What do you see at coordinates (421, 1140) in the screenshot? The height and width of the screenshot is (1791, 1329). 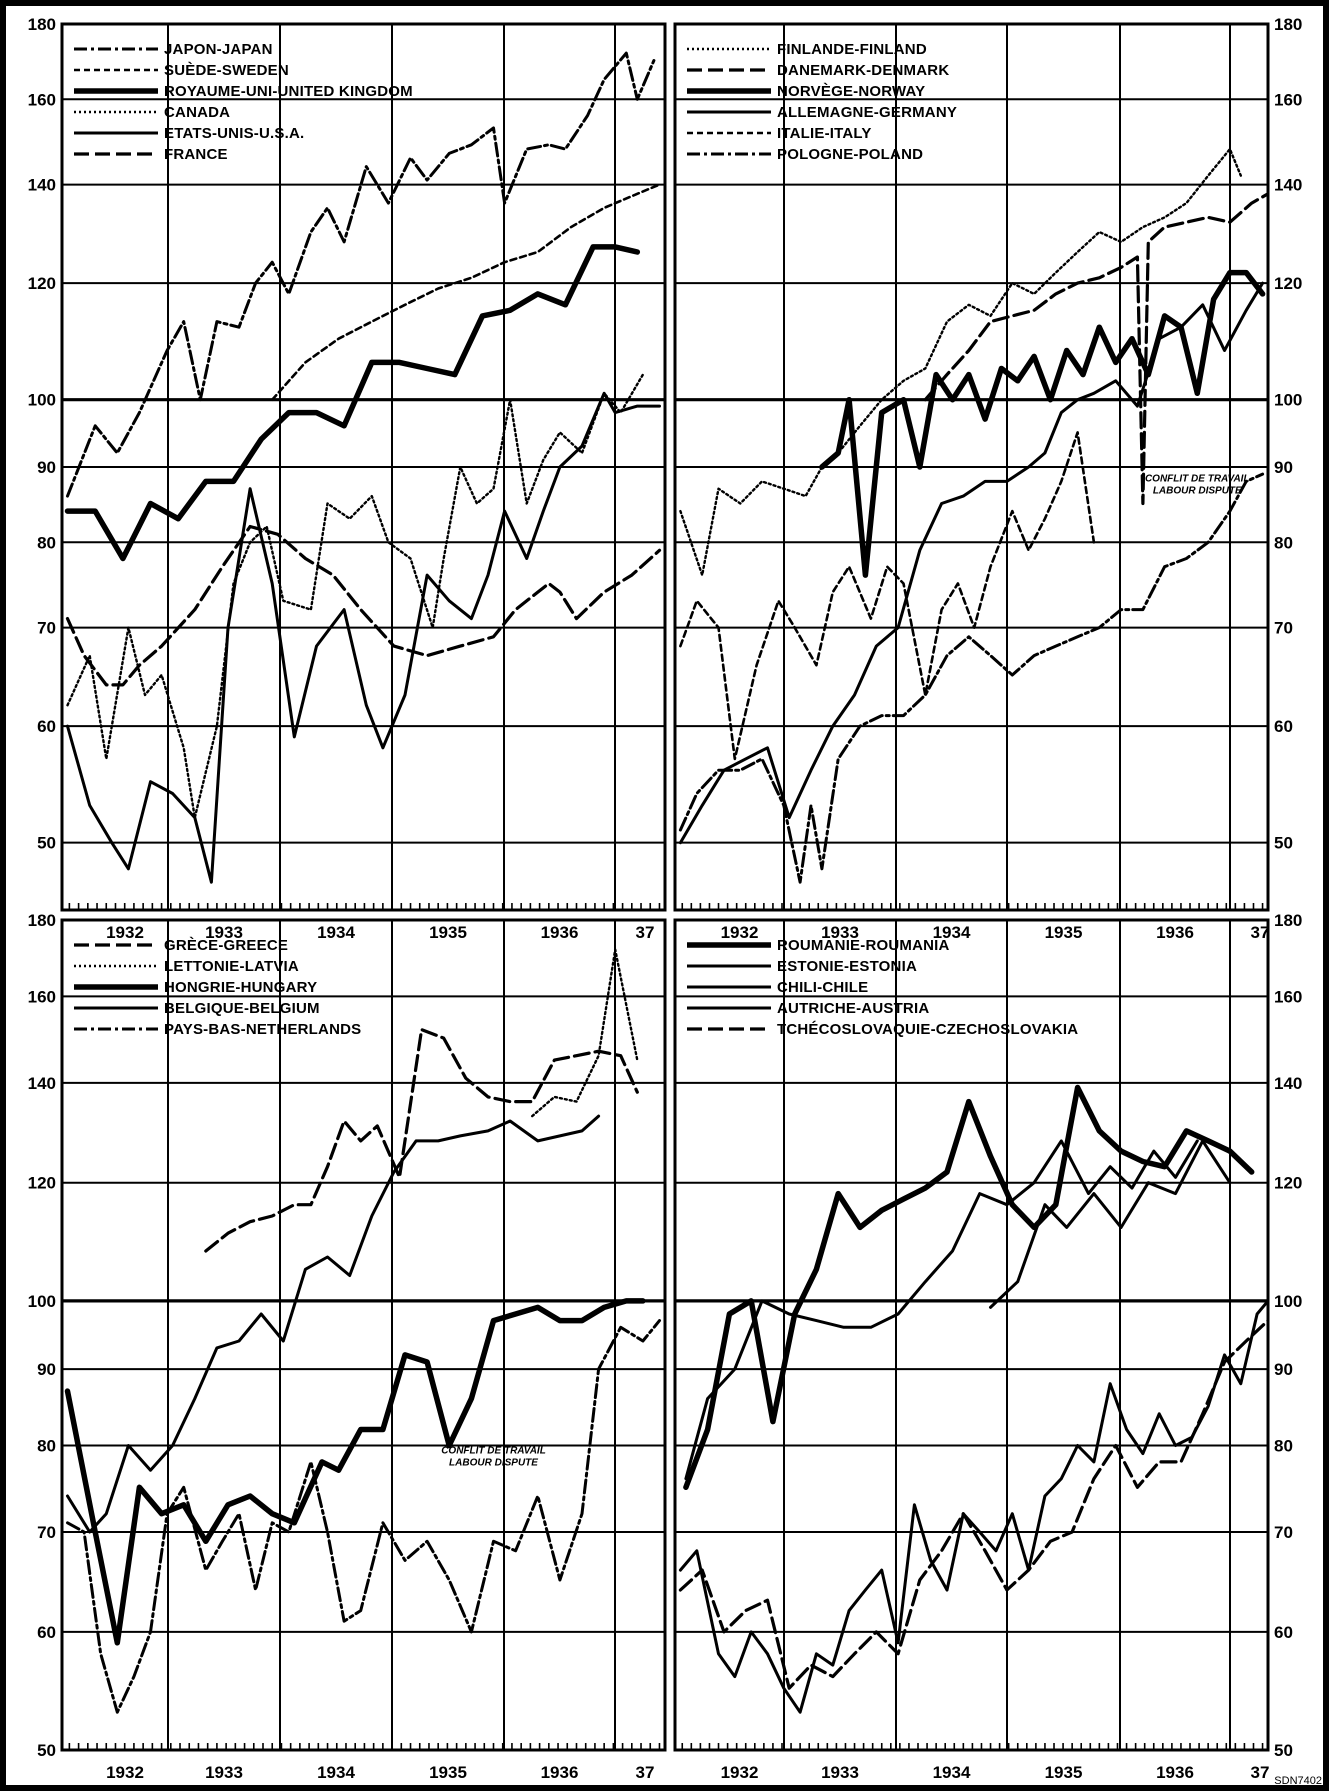 I see `series-line-grece-greece` at bounding box center [421, 1140].